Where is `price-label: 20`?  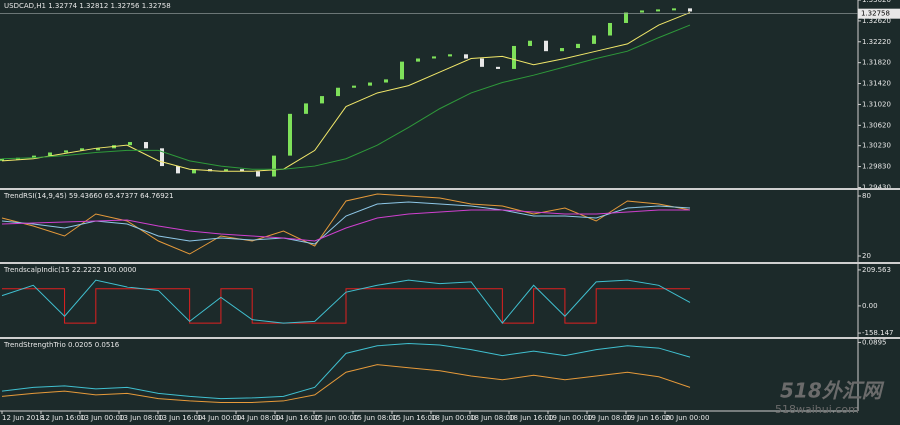 price-label: 20 is located at coordinates (866, 256).